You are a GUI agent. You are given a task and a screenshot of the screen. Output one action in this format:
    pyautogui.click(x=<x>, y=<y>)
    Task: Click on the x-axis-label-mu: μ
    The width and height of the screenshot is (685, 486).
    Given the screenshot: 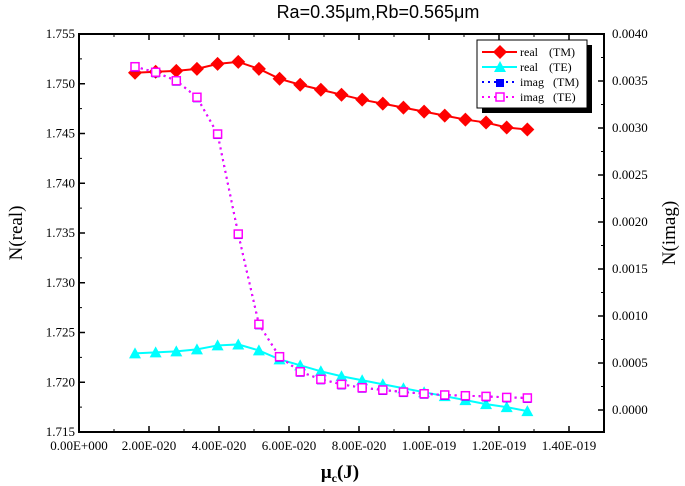 What is the action you would take?
    pyautogui.click(x=326, y=472)
    